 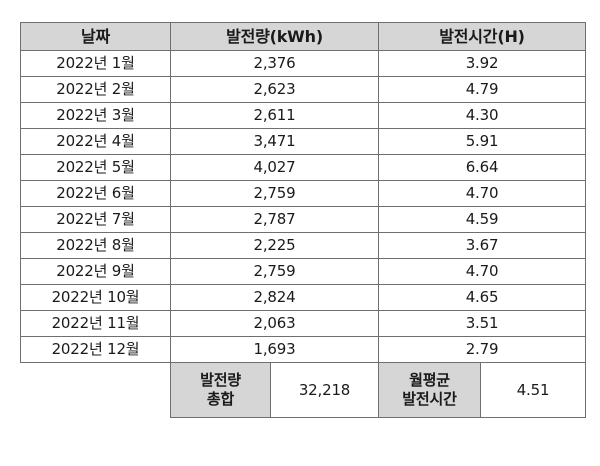 I want to click on hours-cell: 6.64, so click(x=482, y=167).